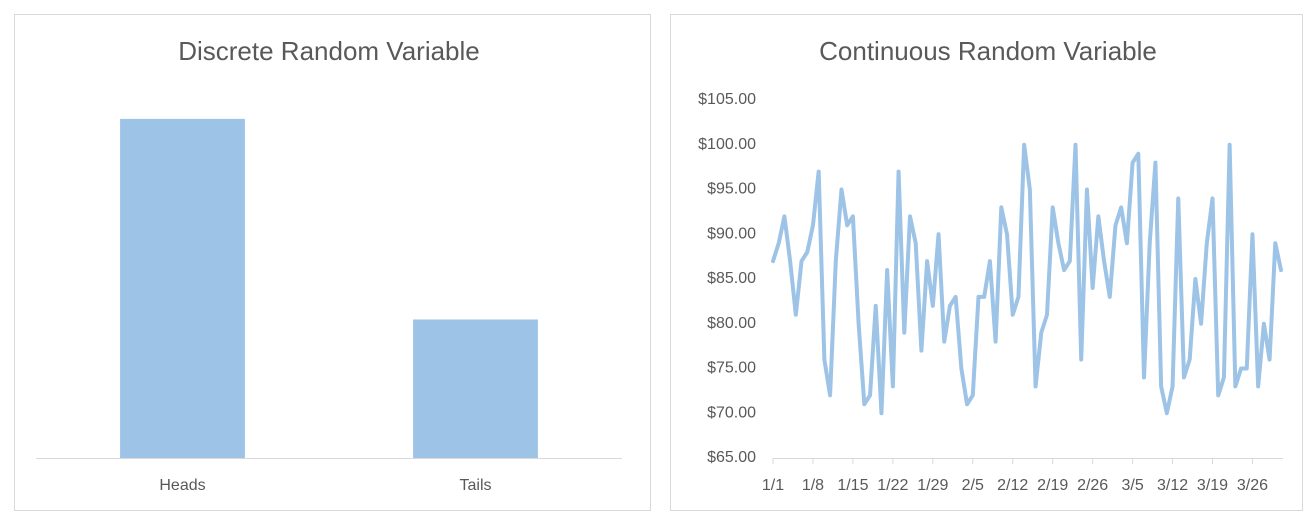  I want to click on x-tick-label: 3/5, so click(1132, 485).